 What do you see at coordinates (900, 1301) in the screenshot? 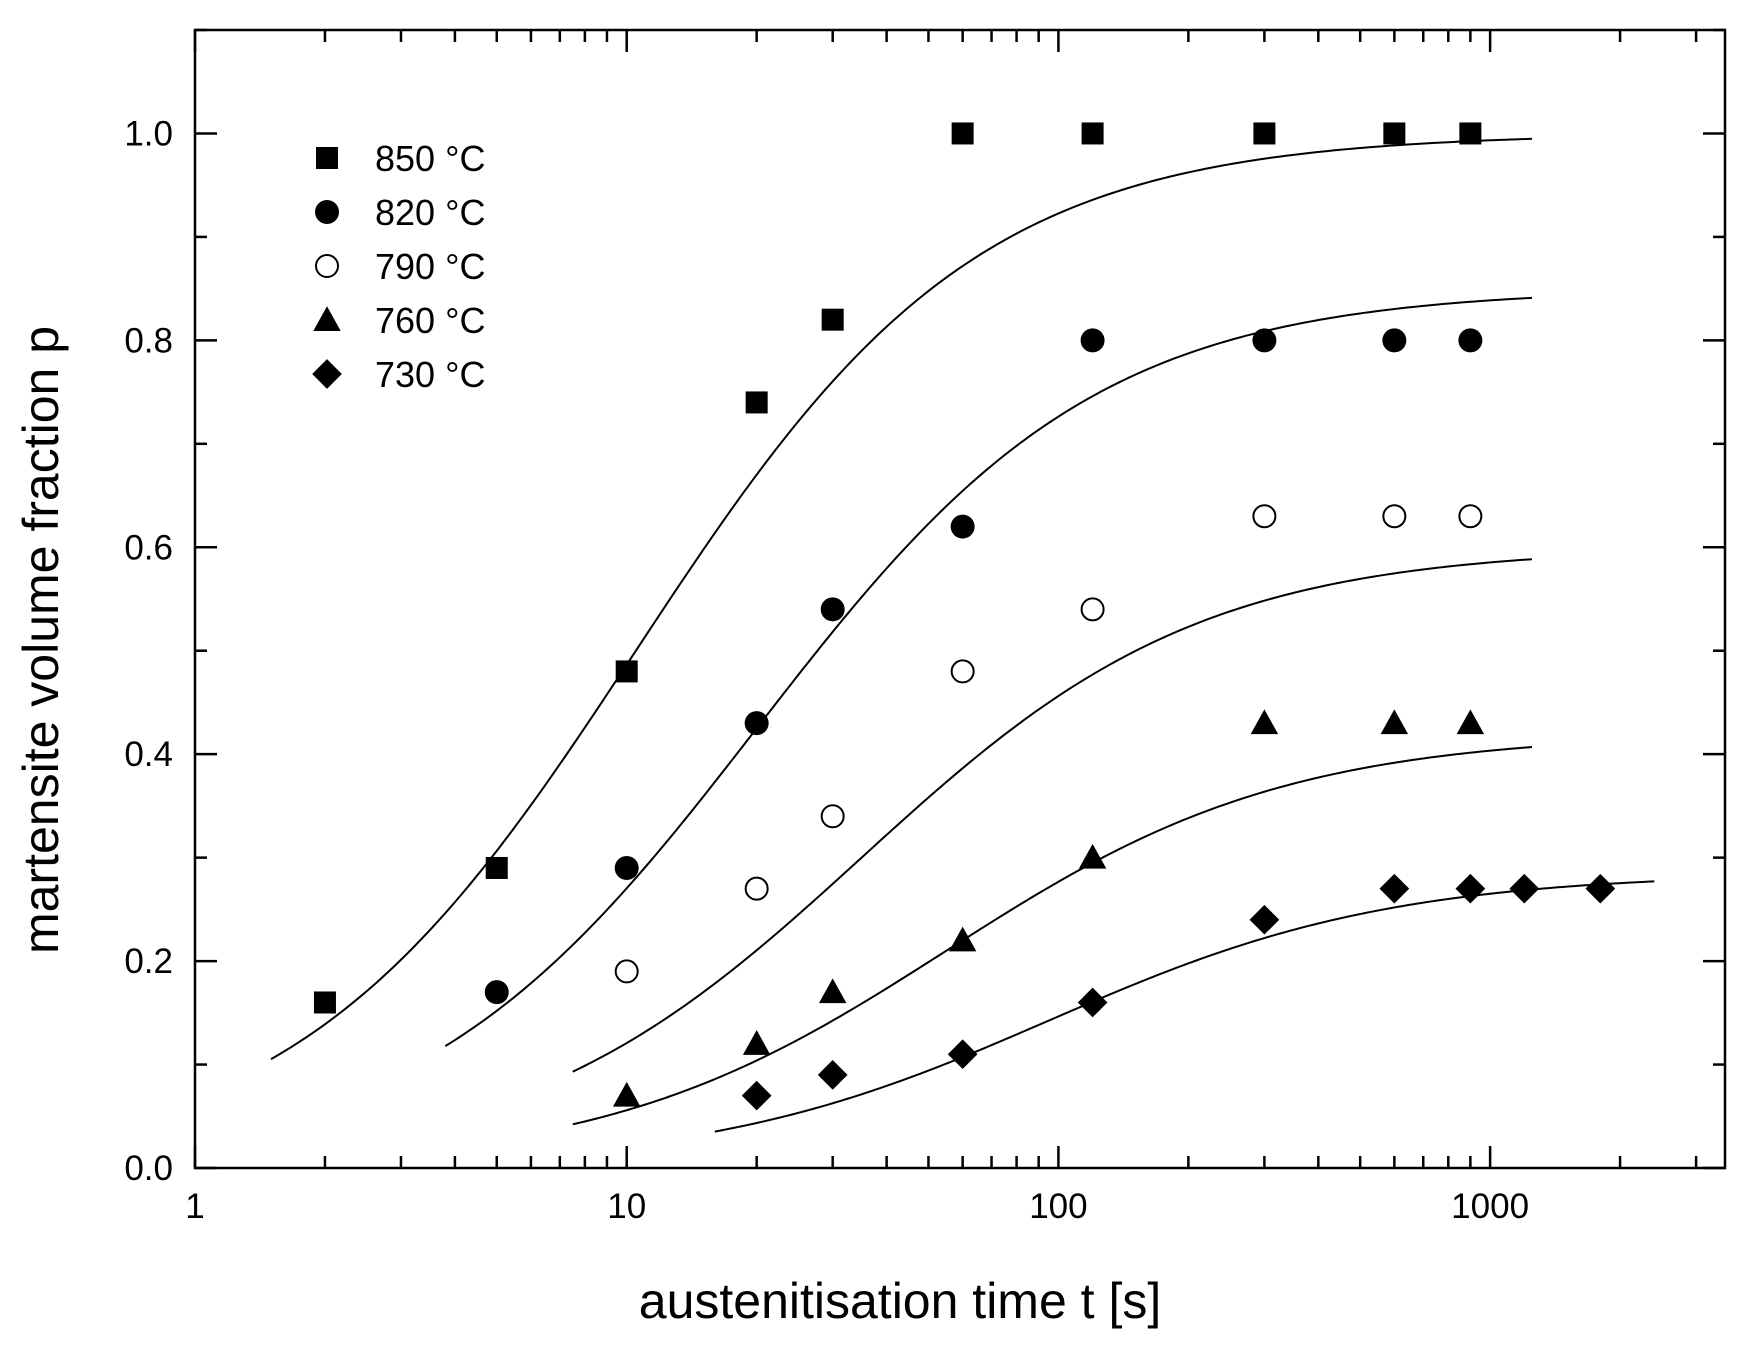
I see `x-axis-title: austenitisation time t [s]` at bounding box center [900, 1301].